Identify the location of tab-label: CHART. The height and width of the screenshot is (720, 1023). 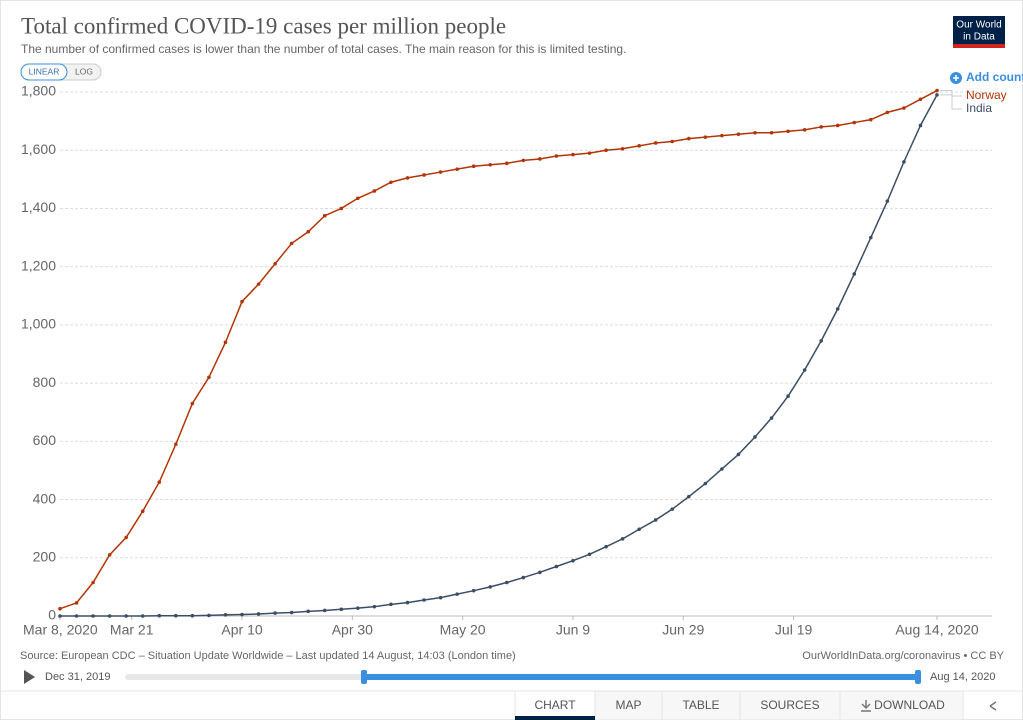
(555, 705).